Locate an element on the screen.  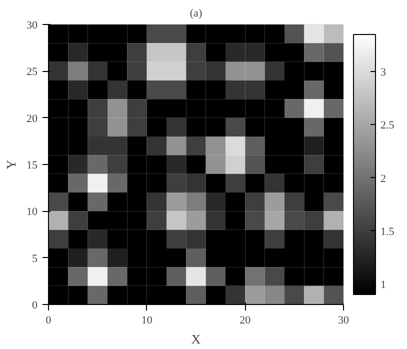
x-tick-label: 20 is located at coordinates (246, 320).